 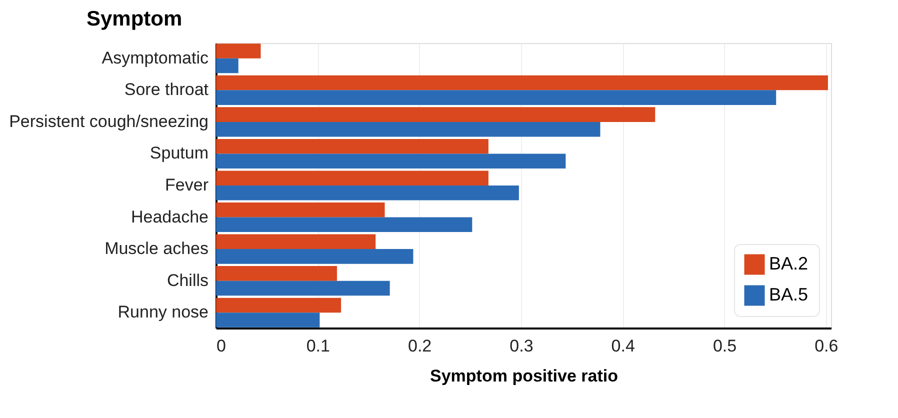 I want to click on x-tick-label: 0.5, so click(x=724, y=346).